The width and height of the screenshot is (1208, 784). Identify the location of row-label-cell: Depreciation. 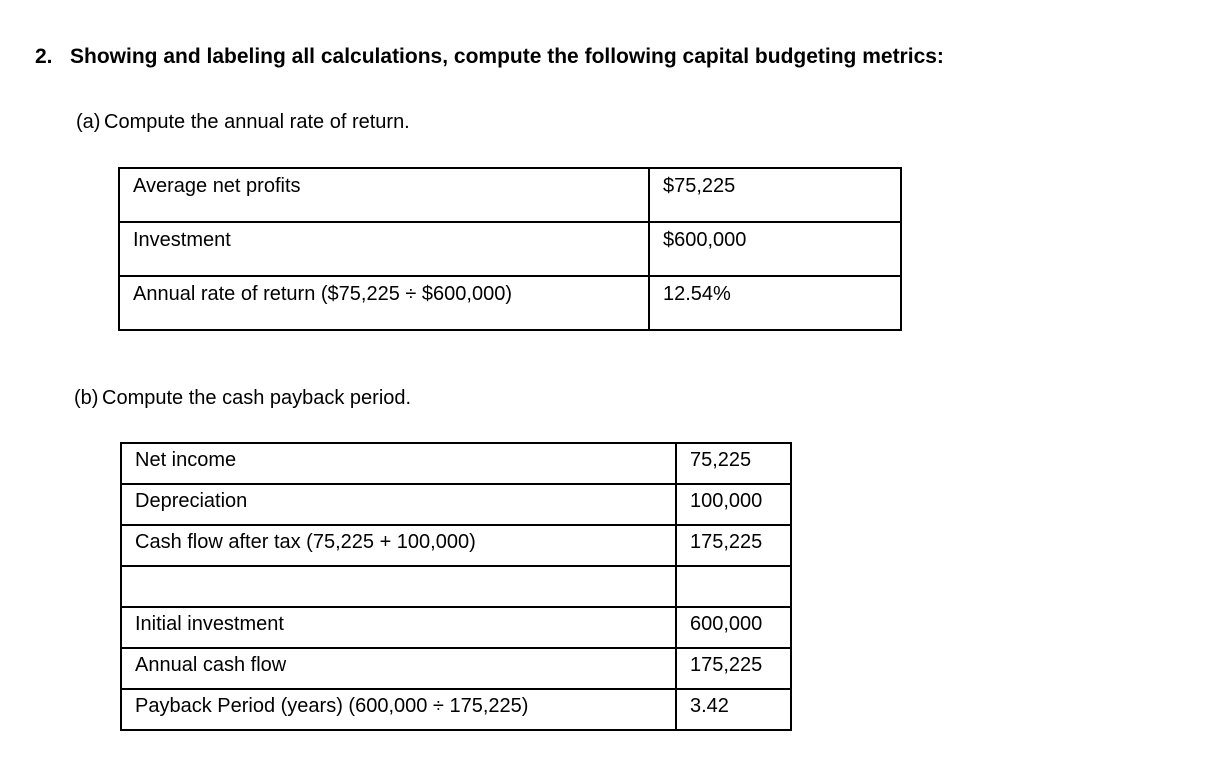
(398, 504).